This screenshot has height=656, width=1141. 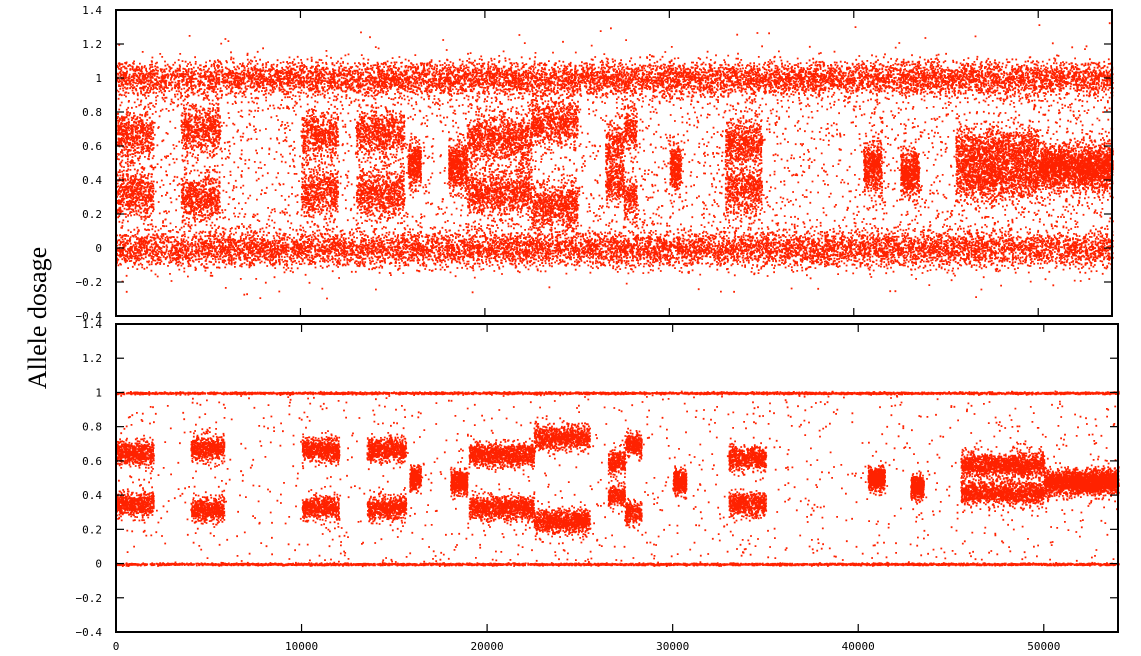 I want to click on x-tick-label: 50000, so click(x=1043, y=646).